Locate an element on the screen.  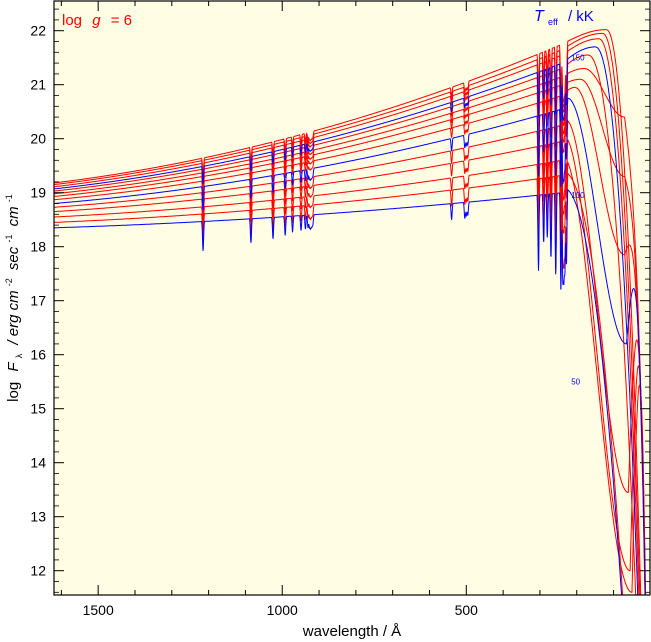
y-tick-label: 21 is located at coordinates (38, 85).